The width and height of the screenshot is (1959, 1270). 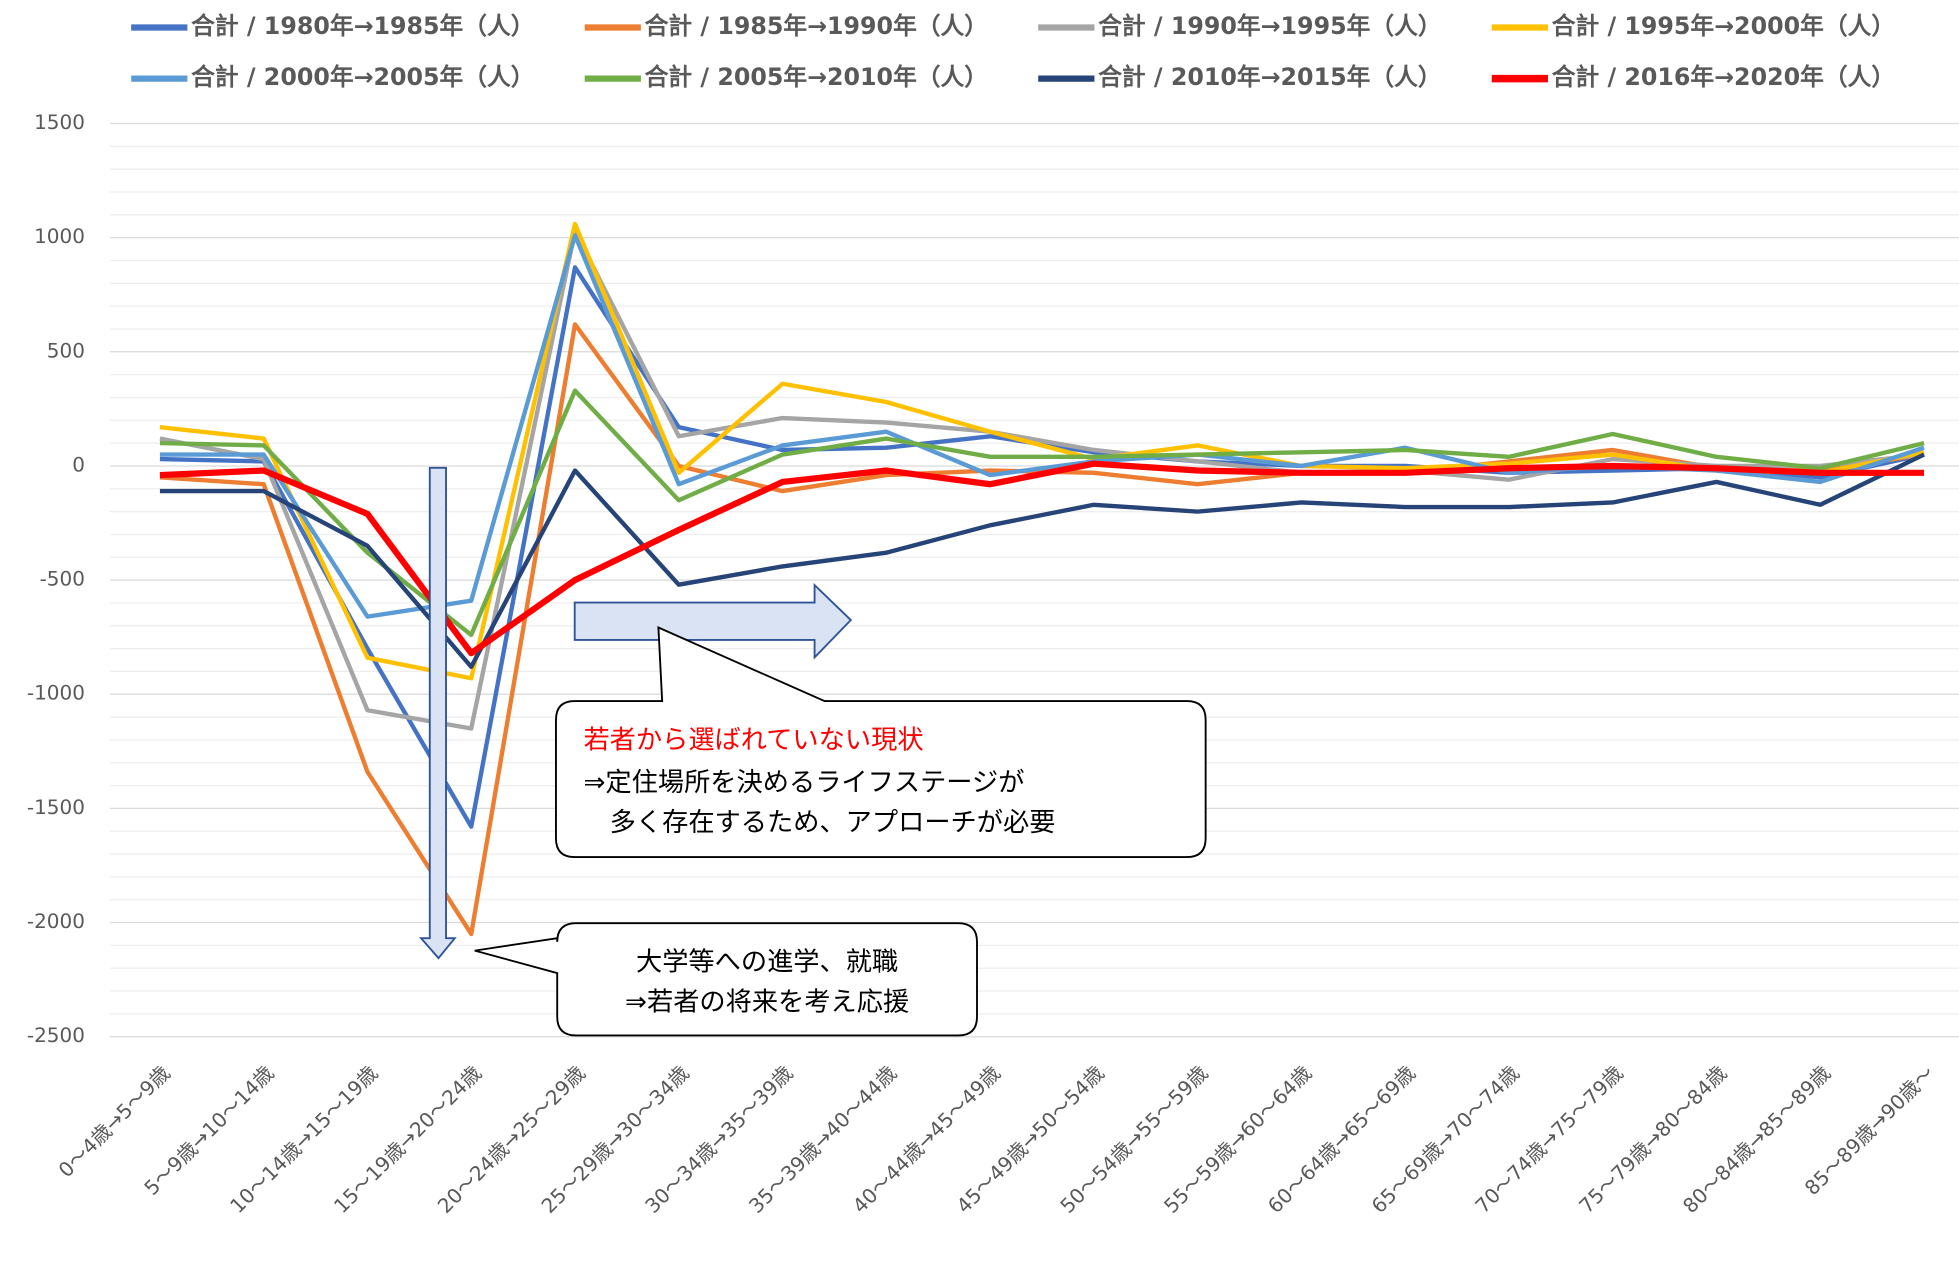 What do you see at coordinates (803, 783) in the screenshot?
I see `annotation: ⇒定住場所を決めるライフステージが` at bounding box center [803, 783].